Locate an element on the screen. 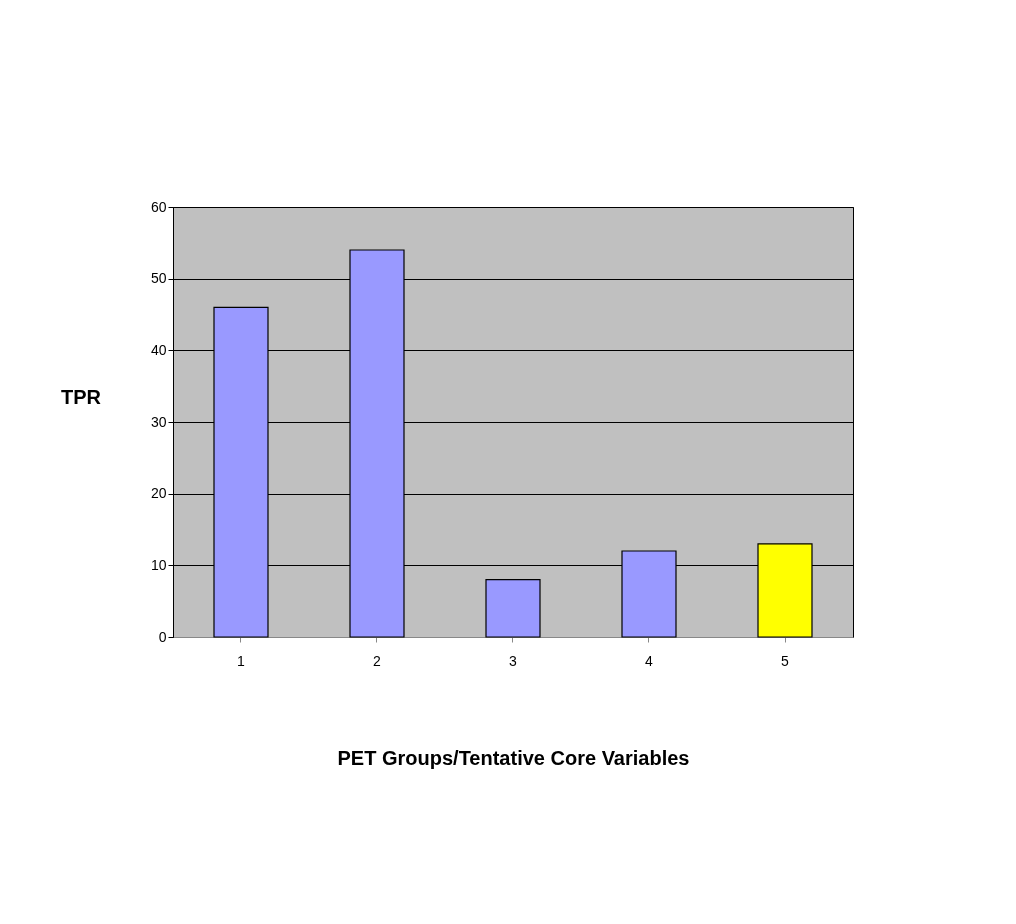  x-tick-label: 1 is located at coordinates (241, 660).